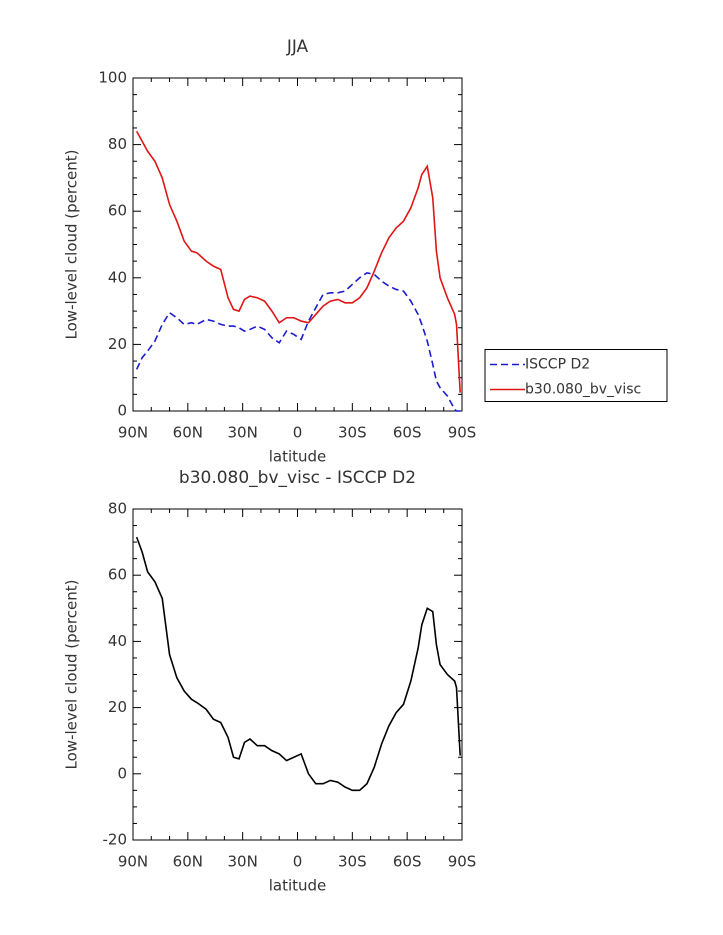 The image size is (723, 935). I want to click on legend-label: b30.080_bv_visc, so click(583, 390).